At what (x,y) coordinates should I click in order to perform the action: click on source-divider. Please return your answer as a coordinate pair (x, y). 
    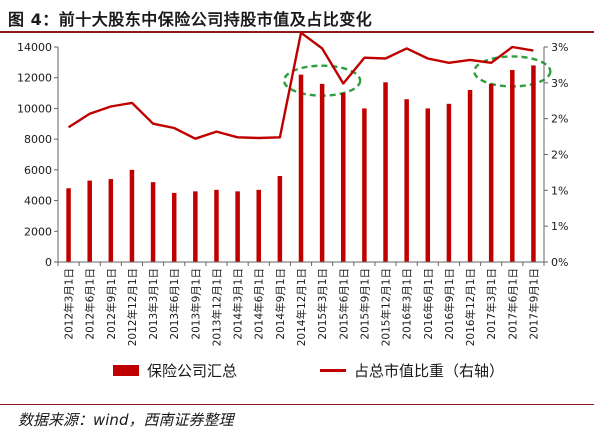
    Looking at the image, I should click on (297, 404).